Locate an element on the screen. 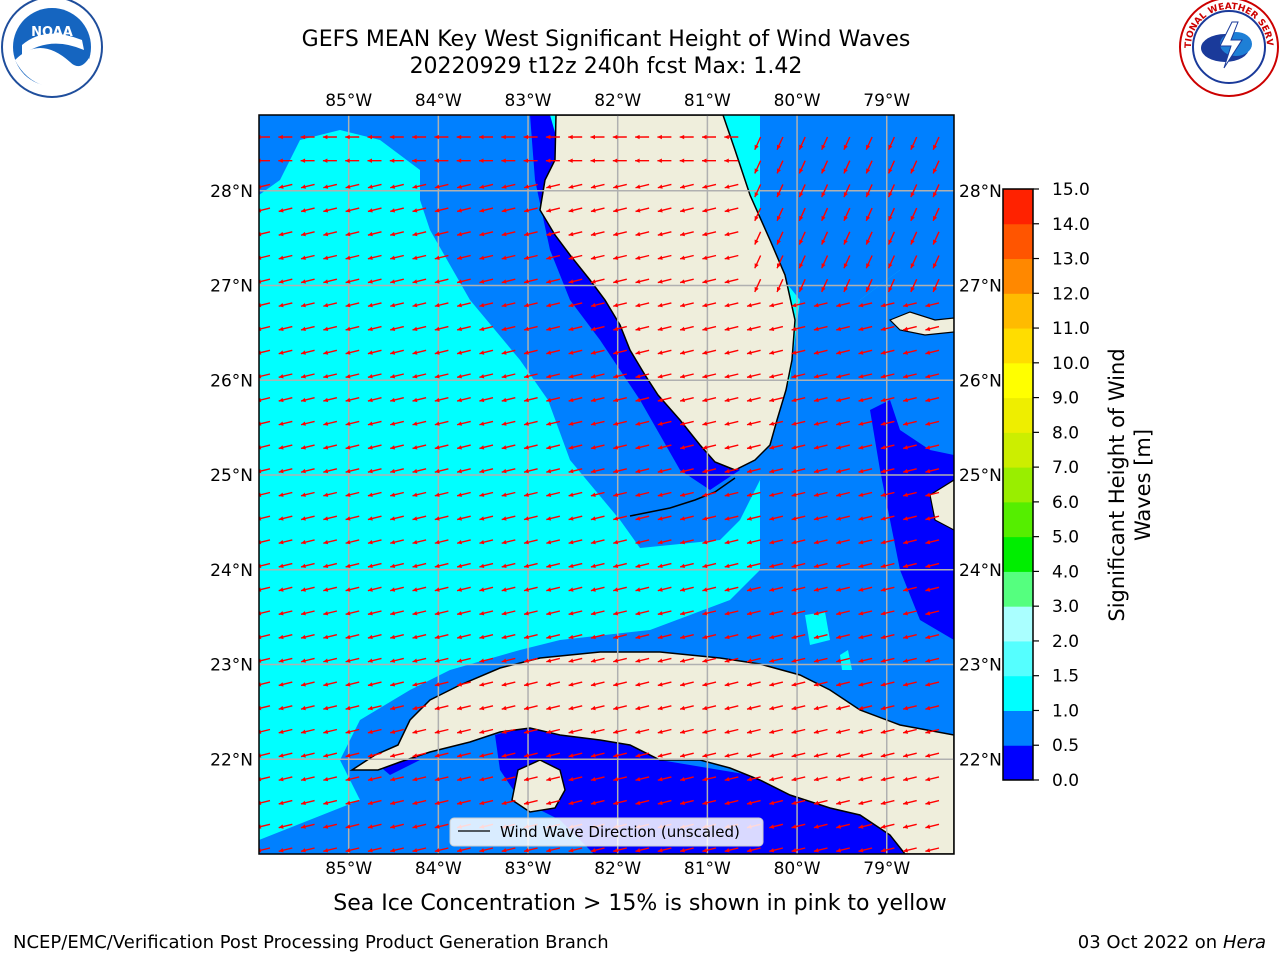 The image size is (1280, 960). colorbar-tick-label: 1.0 is located at coordinates (1065, 711).